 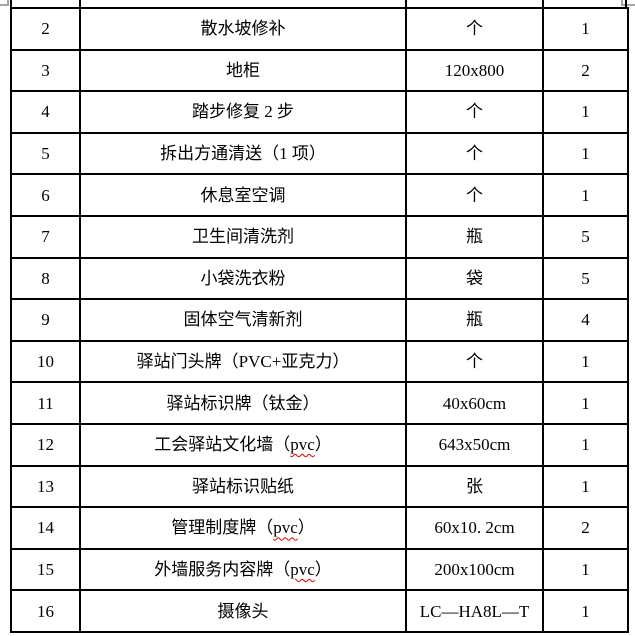 What do you see at coordinates (45, 195) in the screenshot?
I see `row-index-cell: 6` at bounding box center [45, 195].